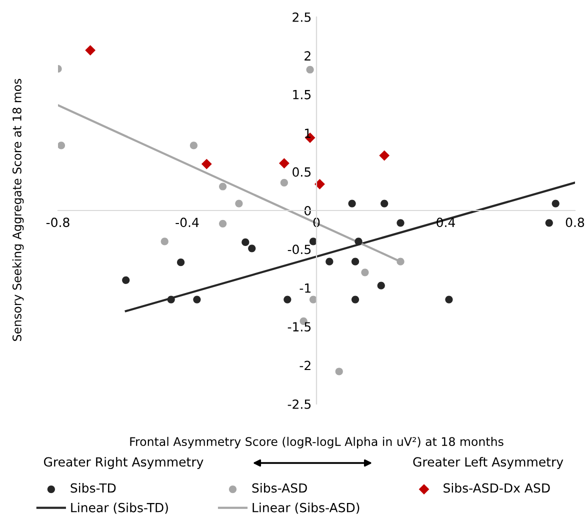  Describe the element at coordinates (301, 17) in the screenshot. I see `y-tick-label: 2.5` at that location.